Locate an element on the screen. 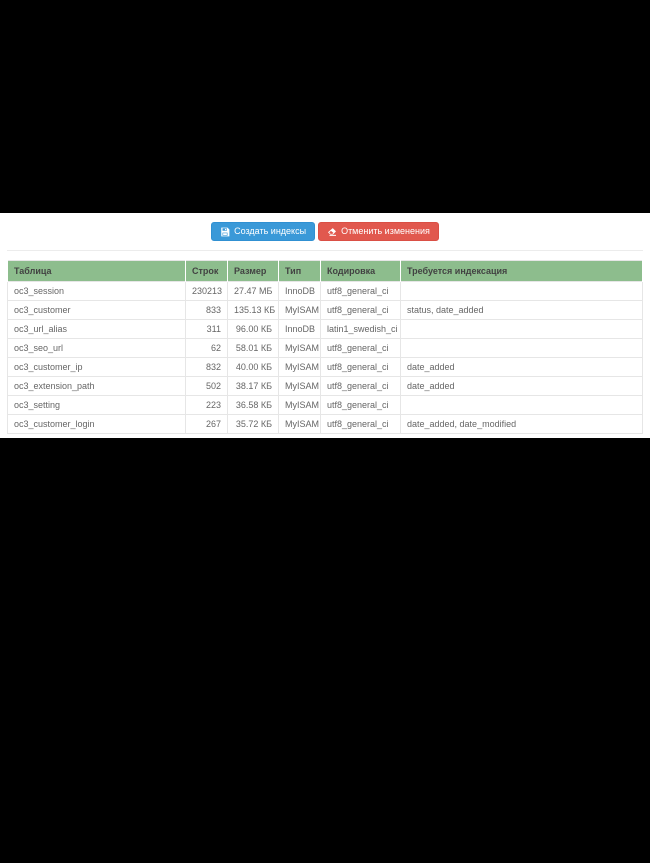 Image resolution: width=650 pixels, height=863 pixels. save-icon is located at coordinates (225, 232).